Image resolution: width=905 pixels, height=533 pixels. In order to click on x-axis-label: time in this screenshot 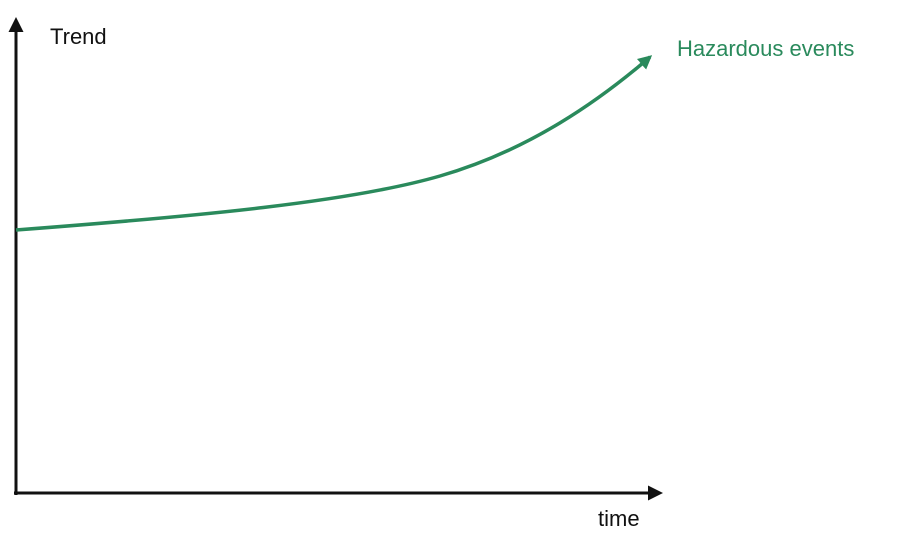, I will do `click(619, 518)`.